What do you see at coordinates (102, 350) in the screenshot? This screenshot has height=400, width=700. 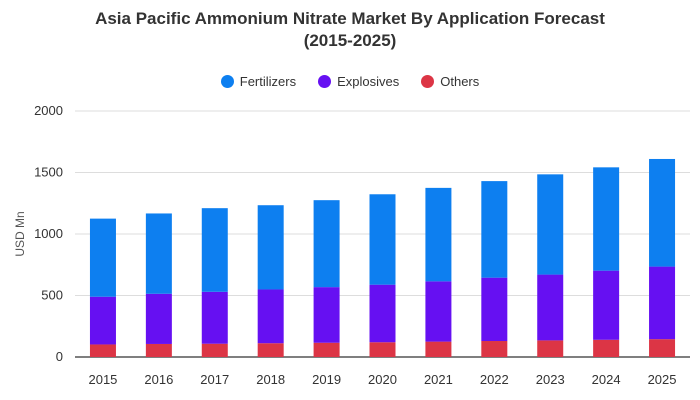 I see `bar-others-2015` at bounding box center [102, 350].